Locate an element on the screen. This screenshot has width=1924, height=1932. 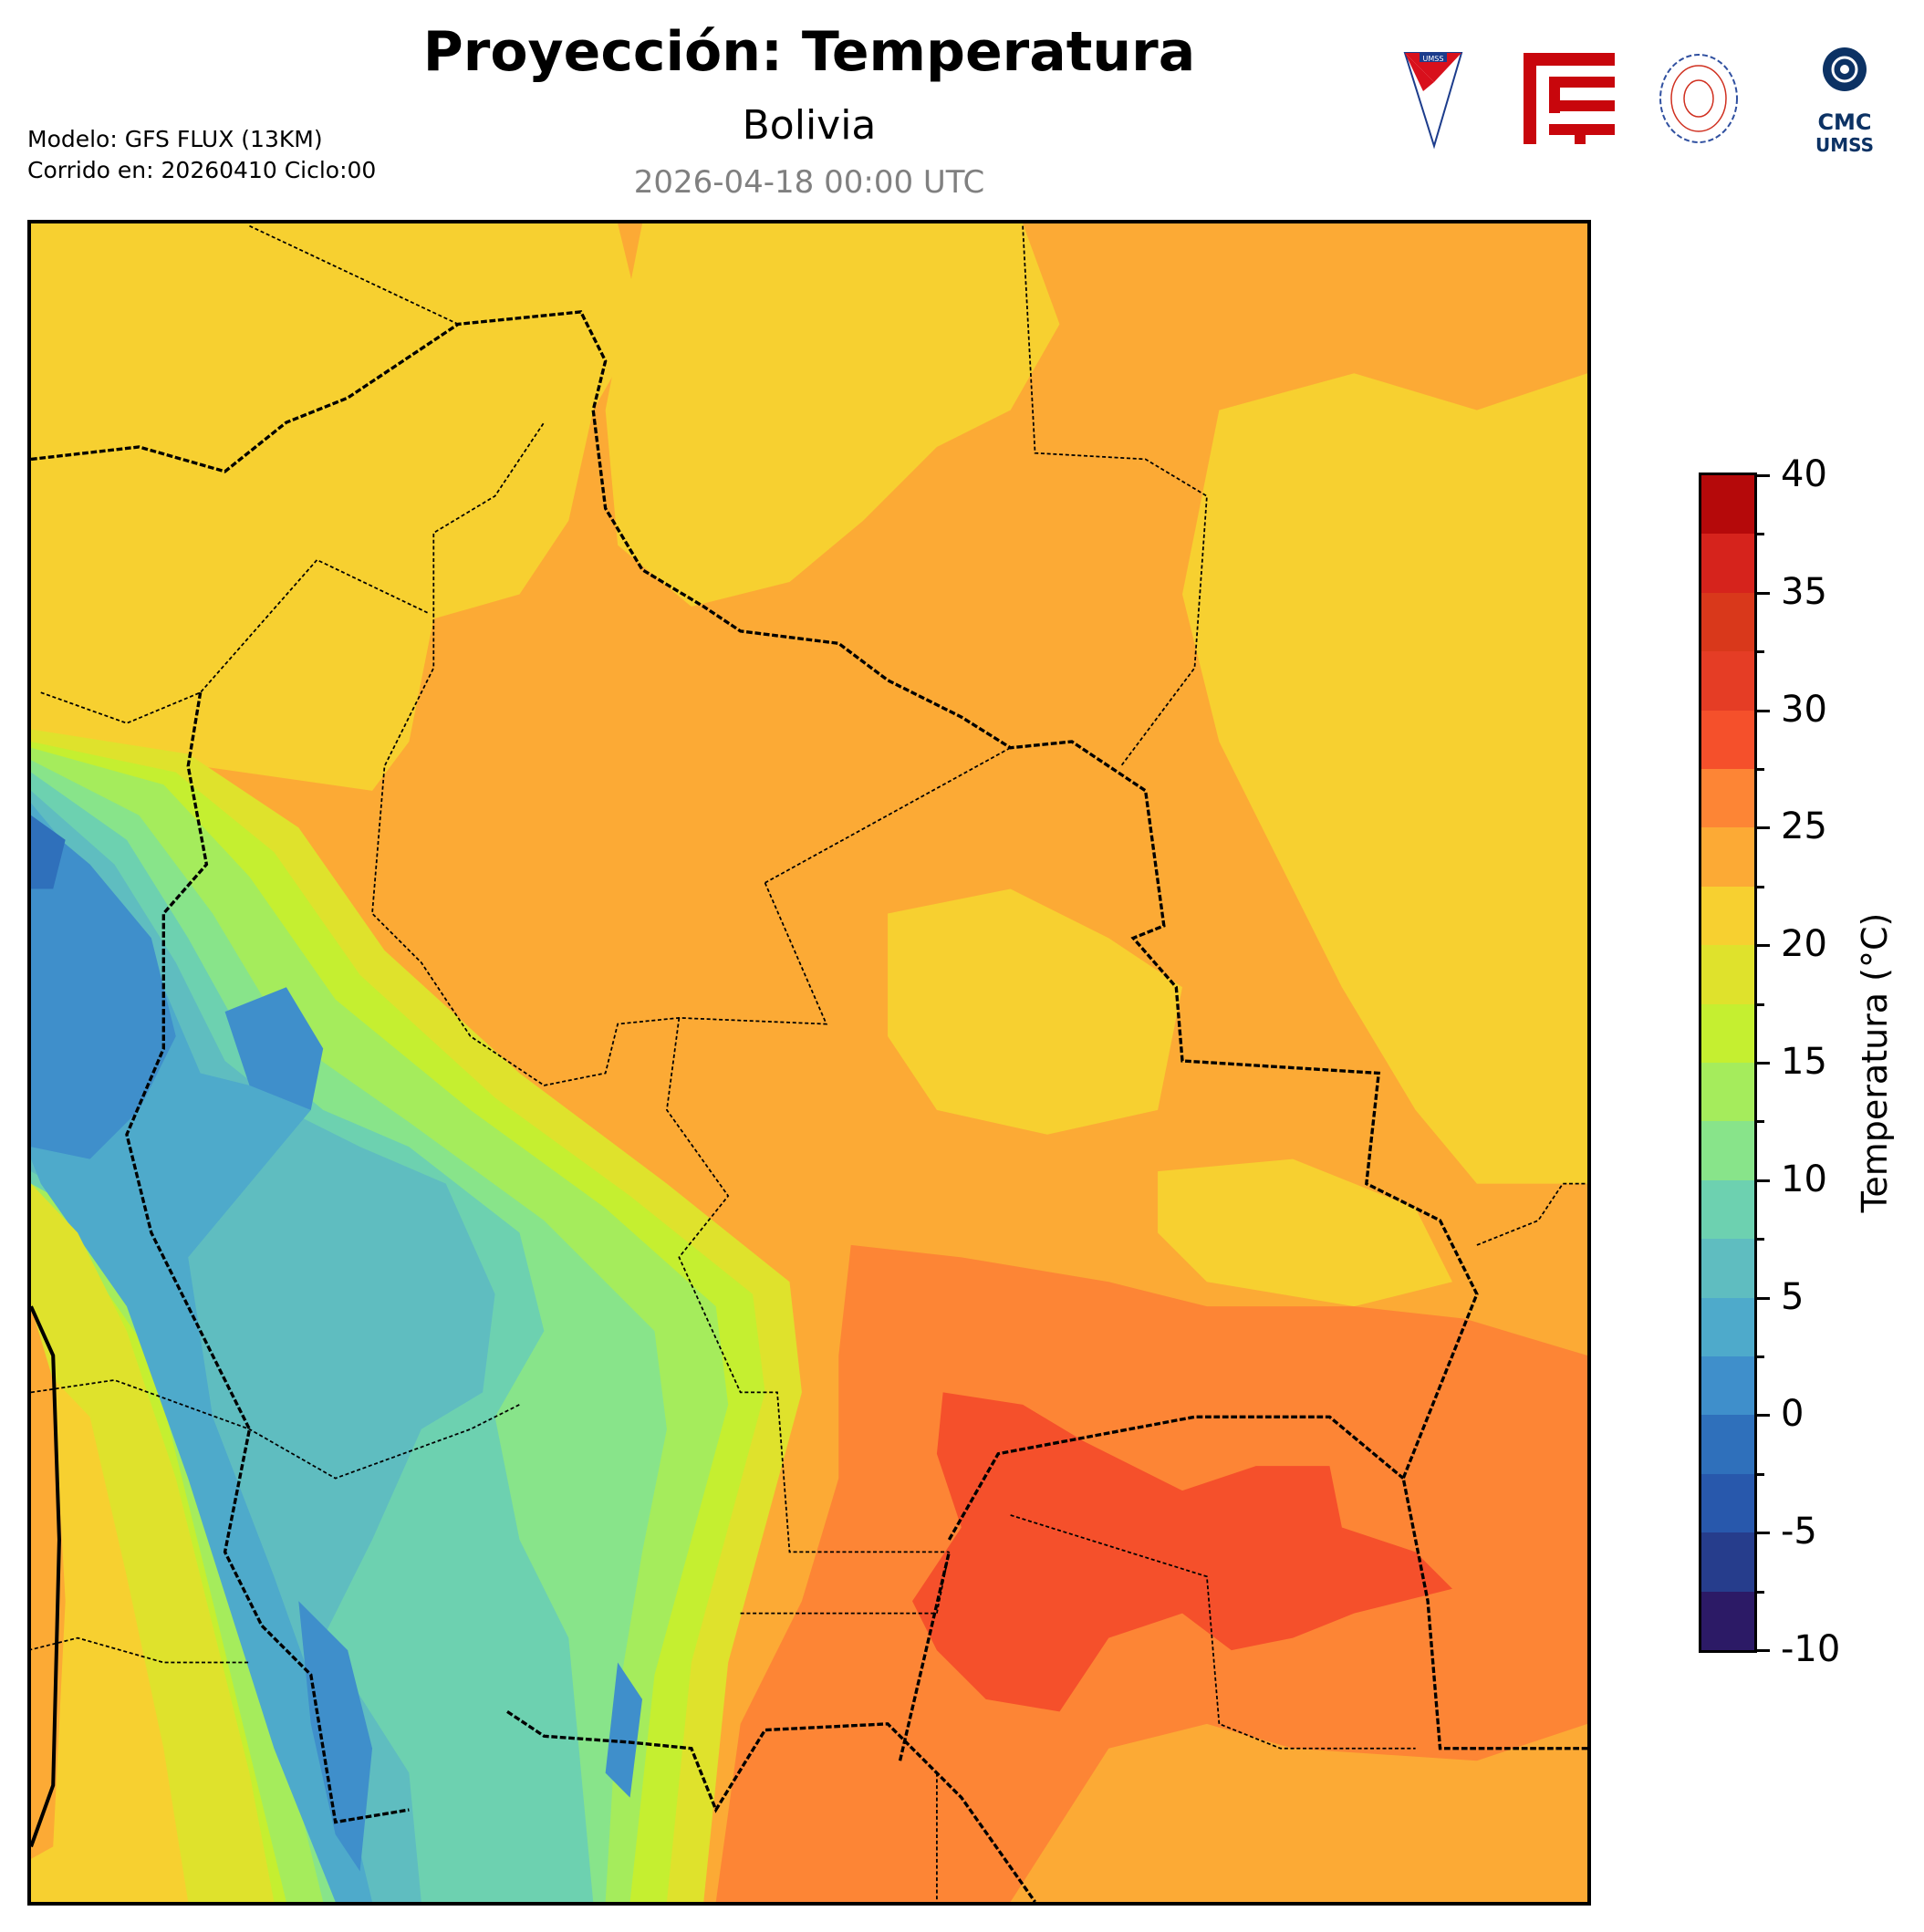
svg-text: CMC is located at coordinates (1844, 122).